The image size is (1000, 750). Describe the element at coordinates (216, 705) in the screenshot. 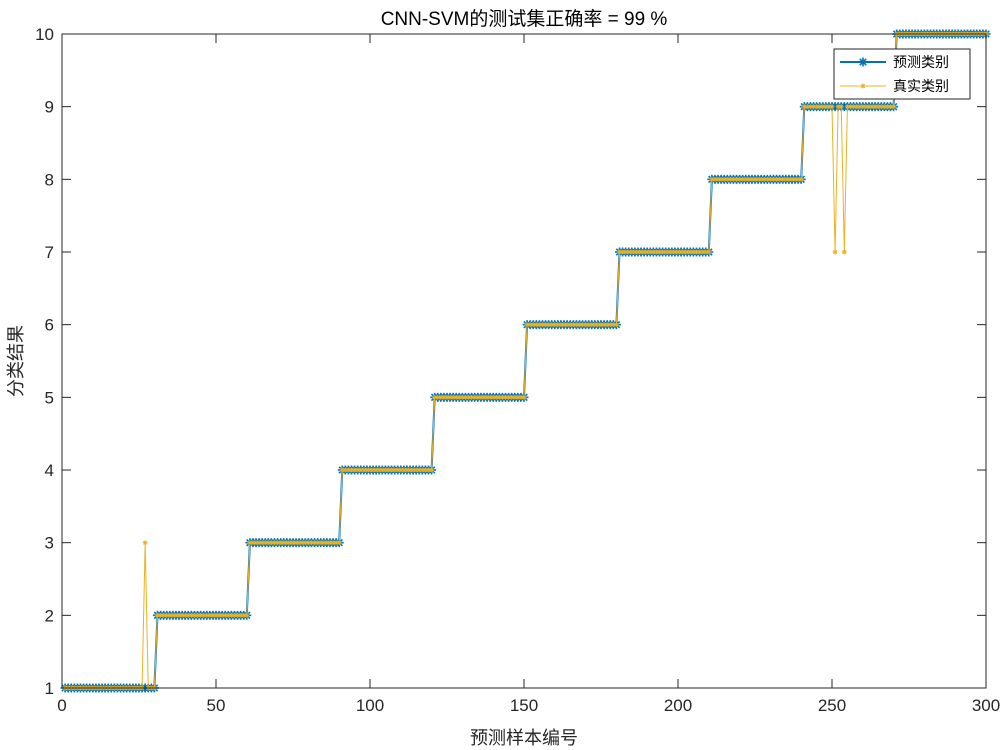

I see `x-tick-label: 50` at that location.